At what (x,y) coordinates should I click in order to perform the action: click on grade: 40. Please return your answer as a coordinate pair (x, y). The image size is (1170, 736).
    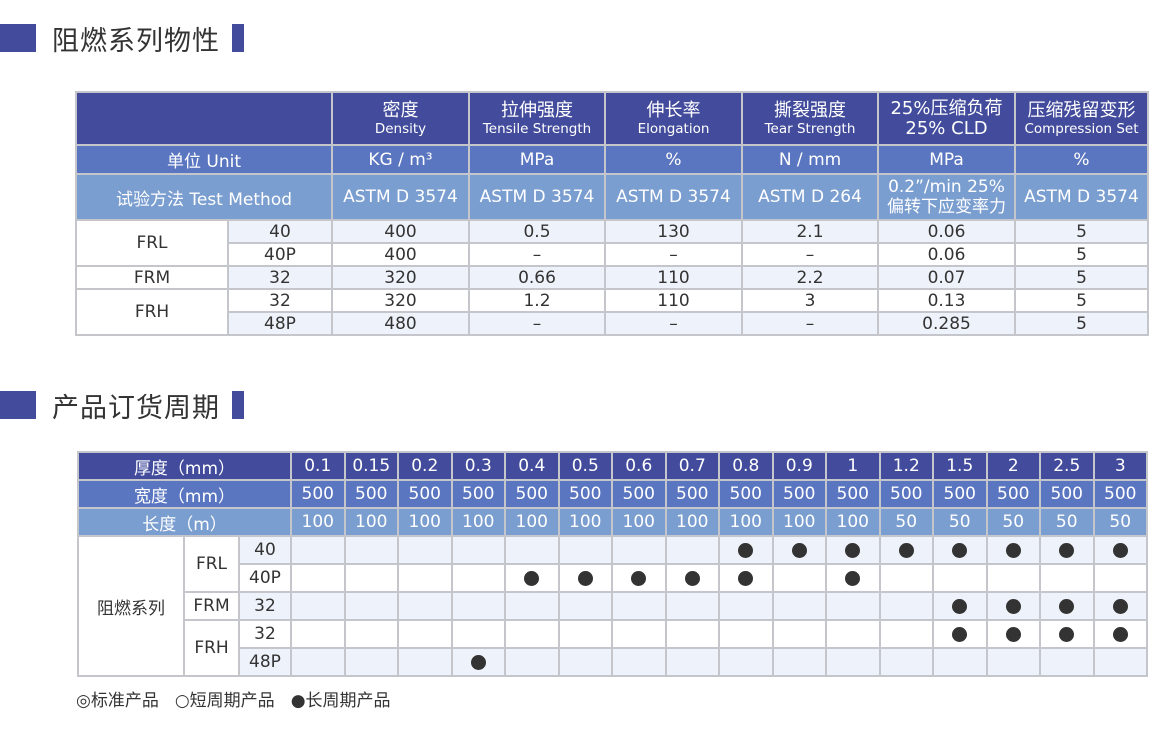
    Looking at the image, I should click on (265, 550).